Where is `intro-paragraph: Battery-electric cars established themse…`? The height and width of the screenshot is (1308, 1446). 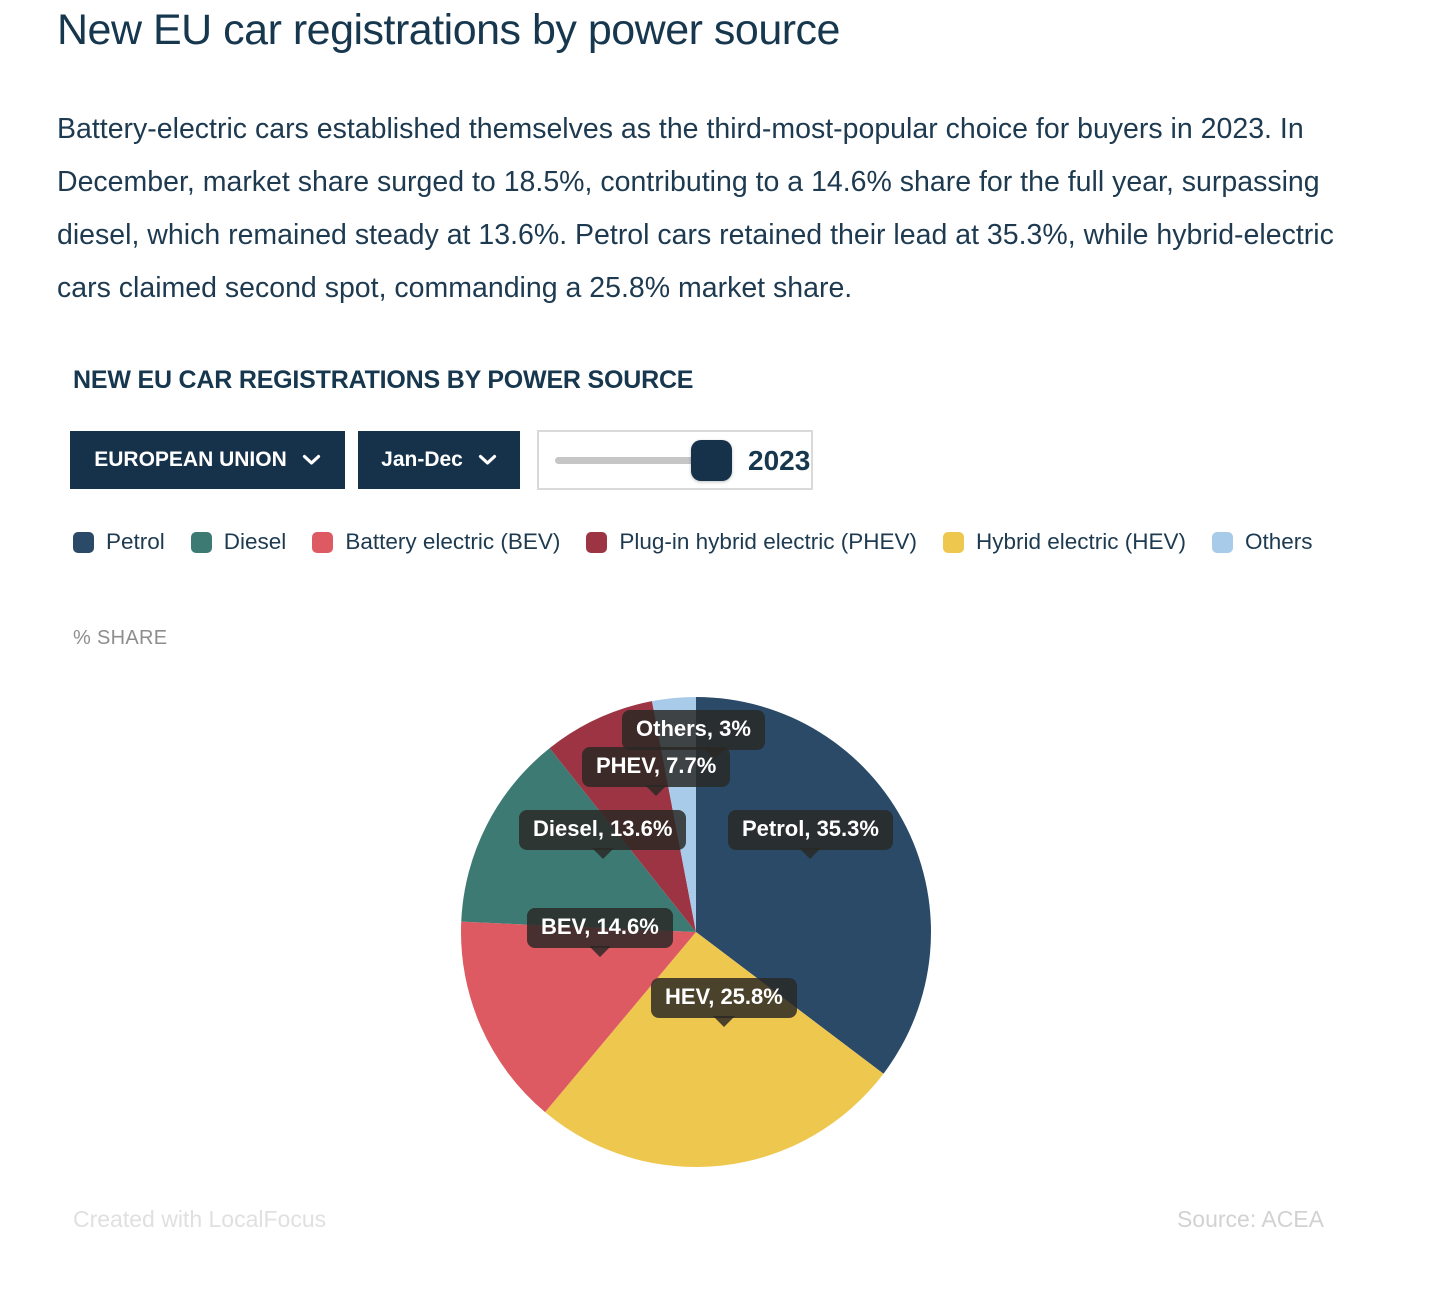 intro-paragraph: Battery-electric cars established themse… is located at coordinates (695, 208).